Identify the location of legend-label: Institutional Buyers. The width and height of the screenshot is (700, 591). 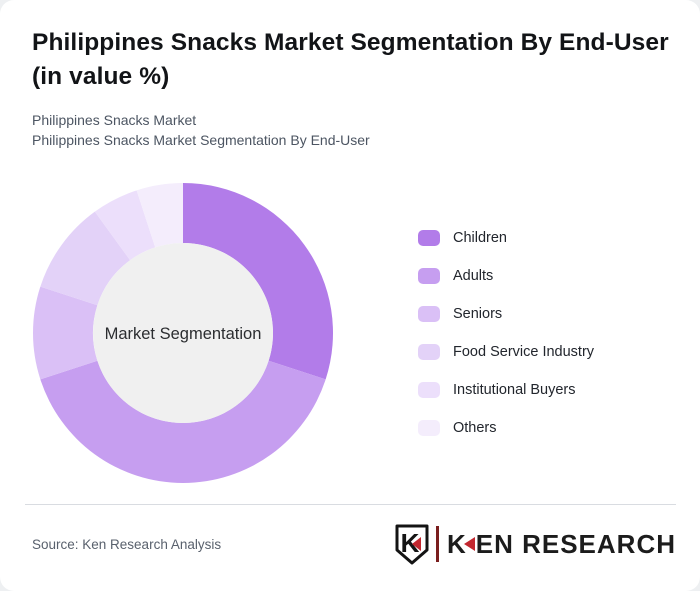
(514, 390).